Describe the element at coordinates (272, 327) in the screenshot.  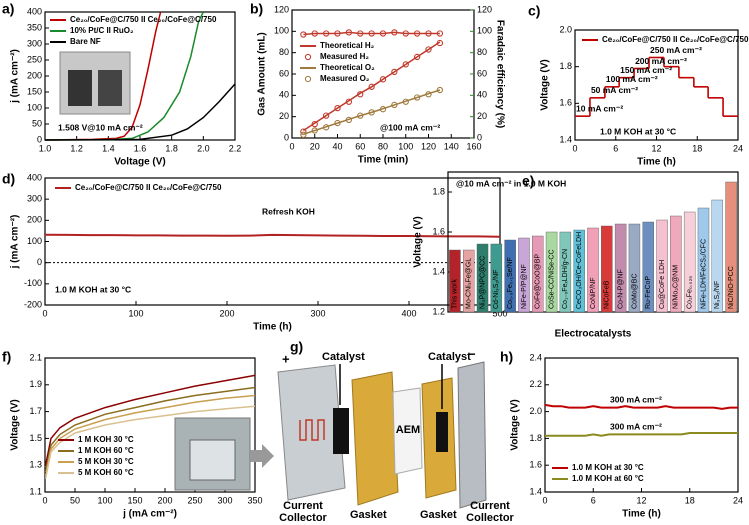
I see `x-axis-title: Time (h)` at that location.